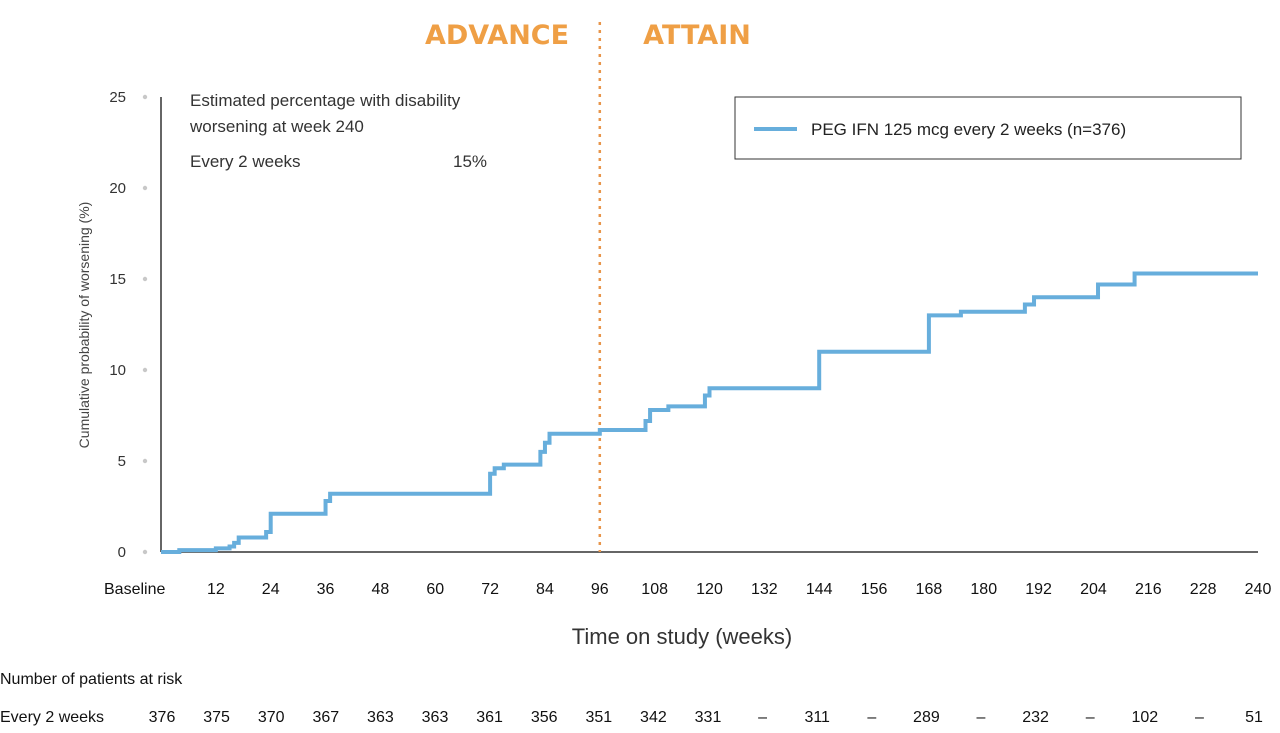  I want to click on x-tick-label: 96, so click(600, 589).